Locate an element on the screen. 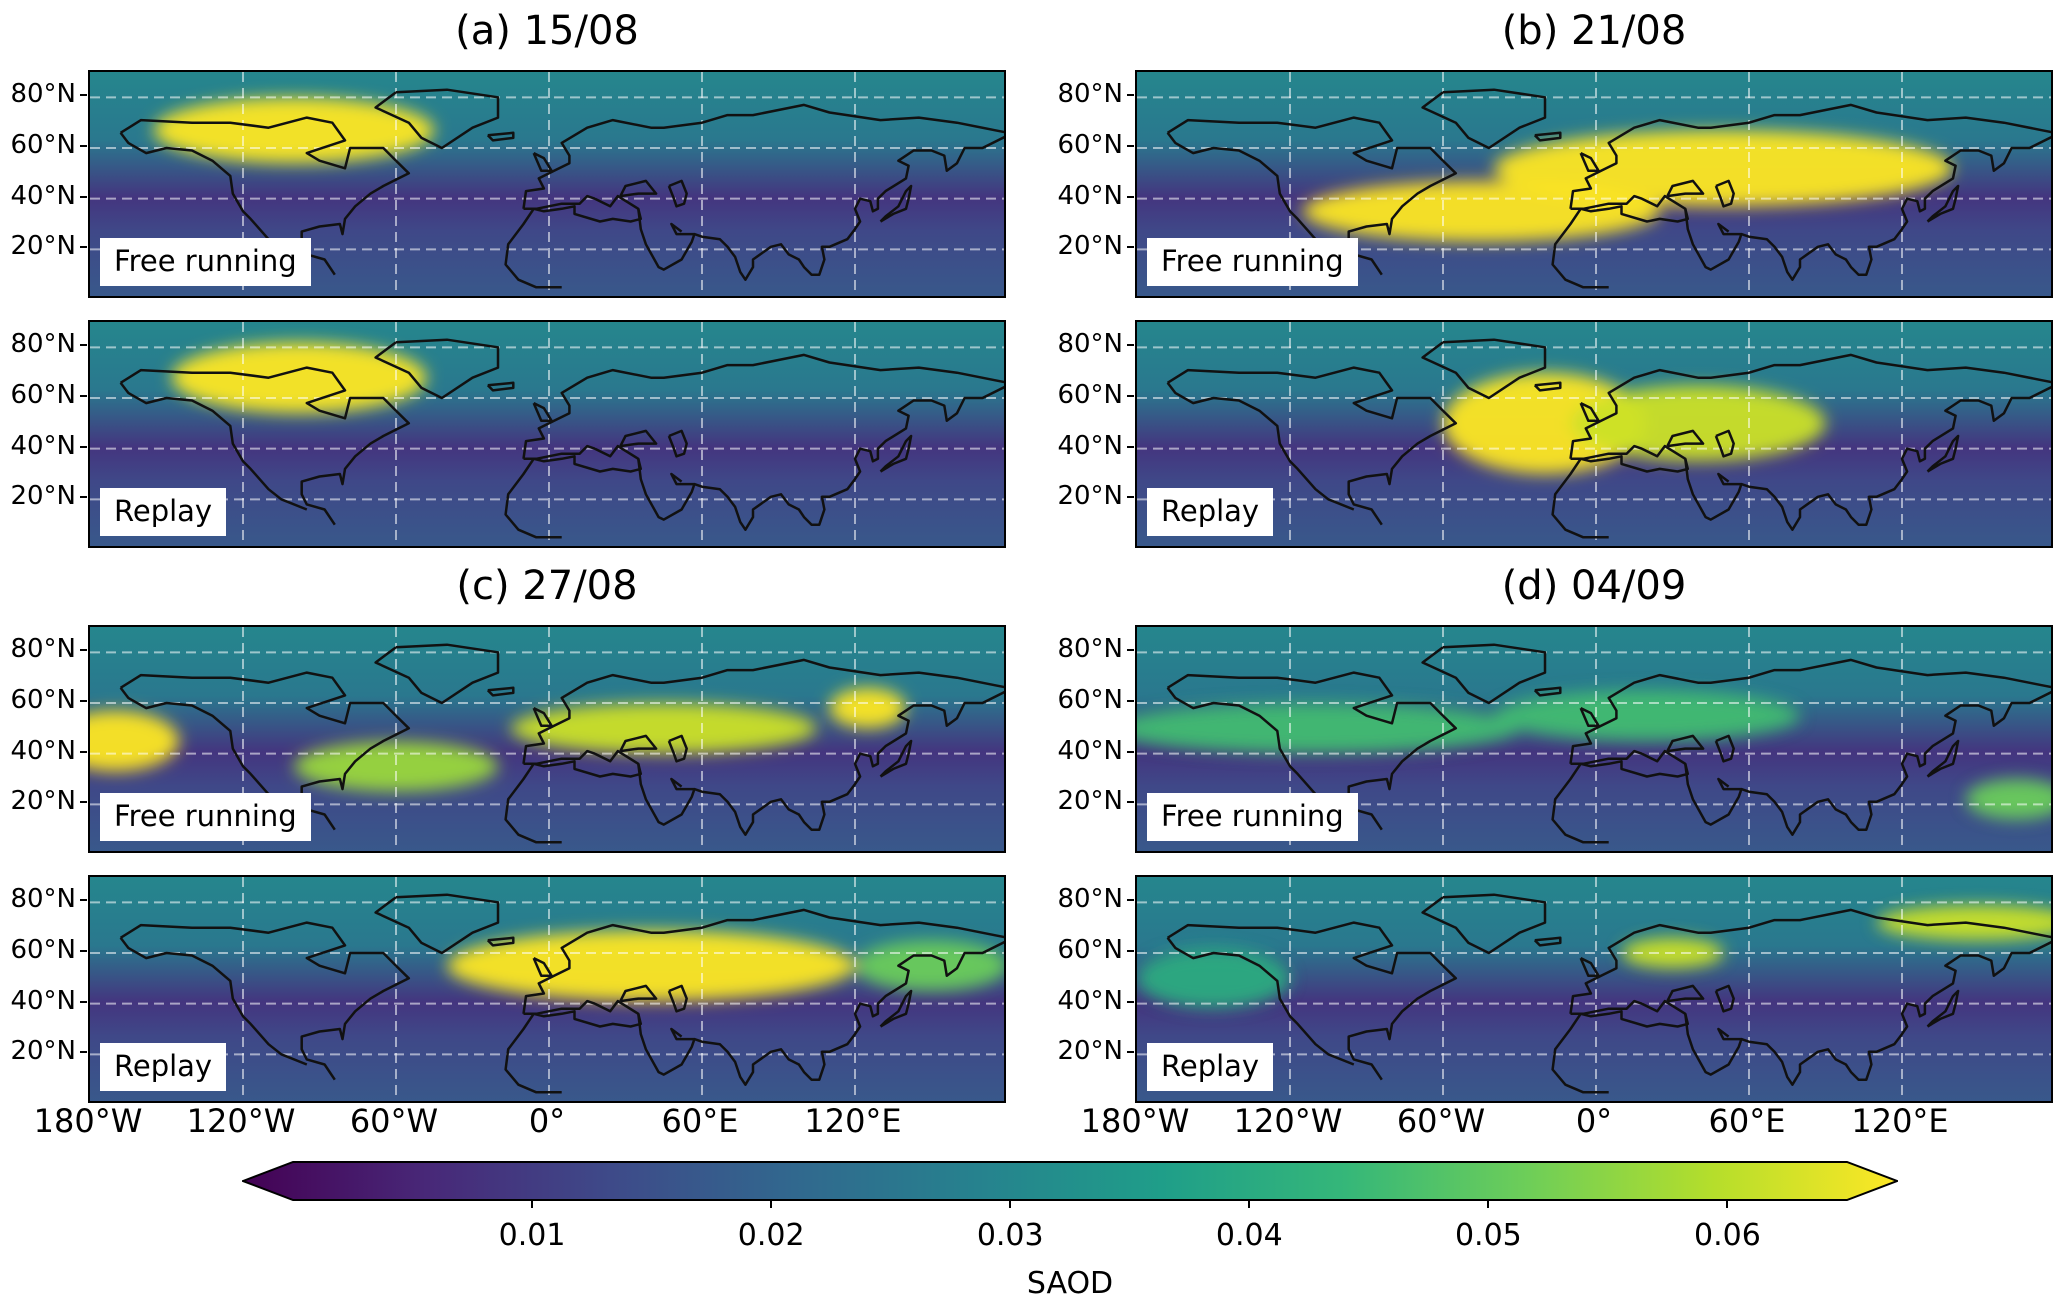  y-tick-label: 20°N is located at coordinates (1090, 246).